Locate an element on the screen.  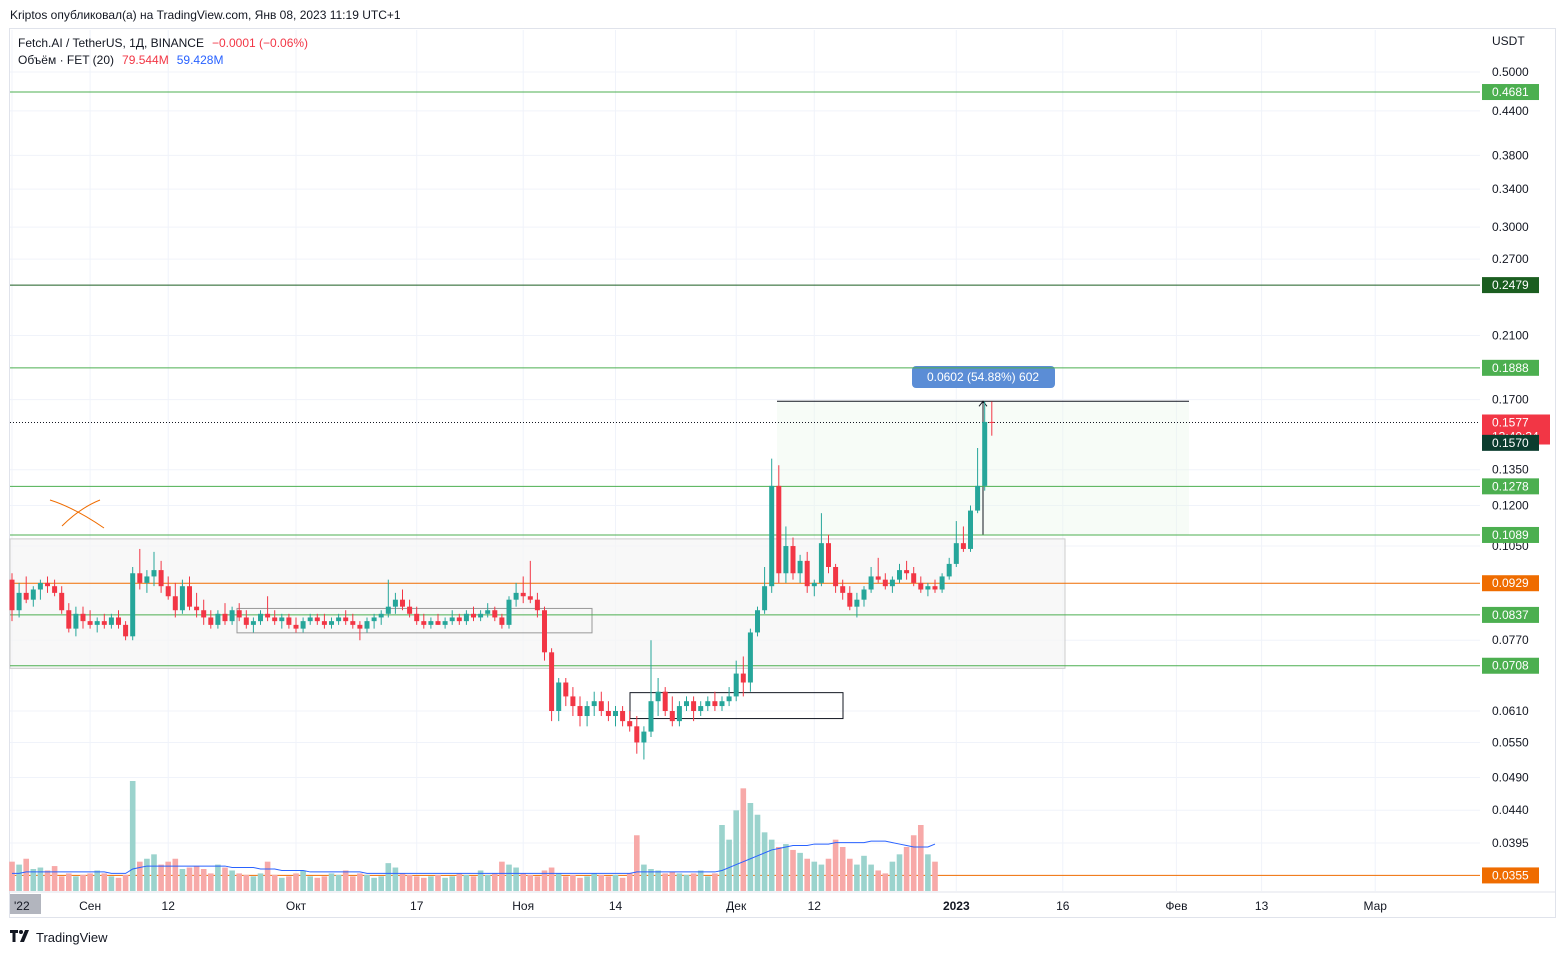
marker-tag-bg is located at coordinates (1510, 442).